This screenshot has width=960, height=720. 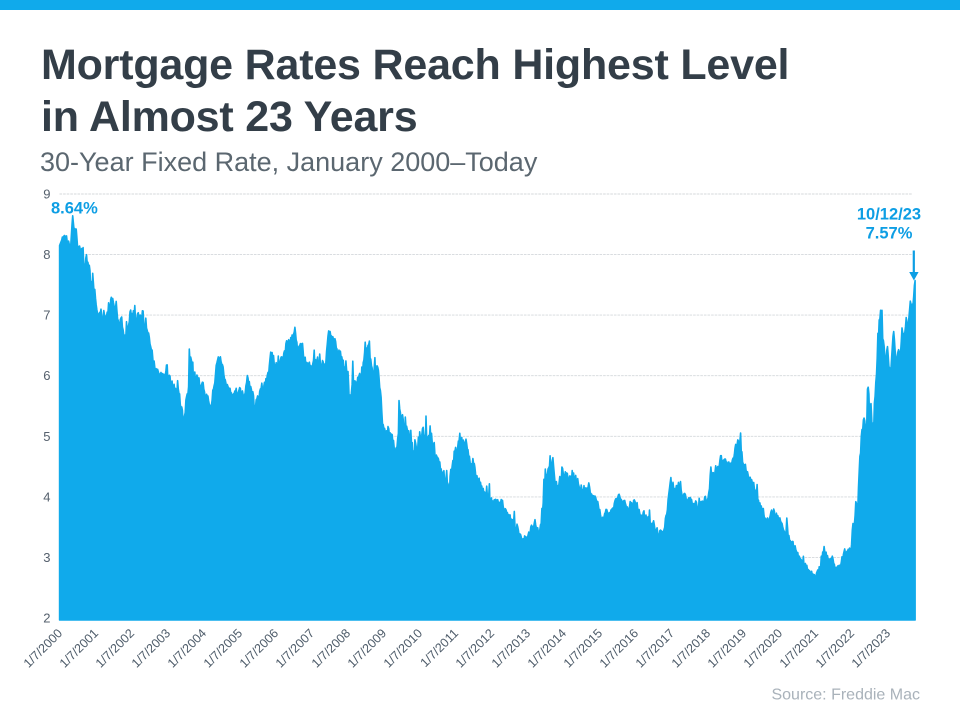 What do you see at coordinates (799, 648) in the screenshot?
I see `svg-text: 1/7/2021` at bounding box center [799, 648].